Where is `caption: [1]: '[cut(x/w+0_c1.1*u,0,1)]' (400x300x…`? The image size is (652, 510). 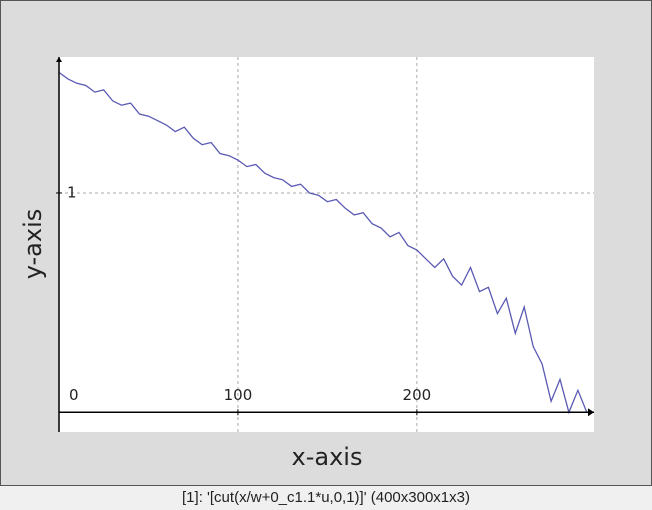 caption: [1]: '[cut(x/w+0_c1.1*u,0,1)]' (400x300x… is located at coordinates (326, 497).